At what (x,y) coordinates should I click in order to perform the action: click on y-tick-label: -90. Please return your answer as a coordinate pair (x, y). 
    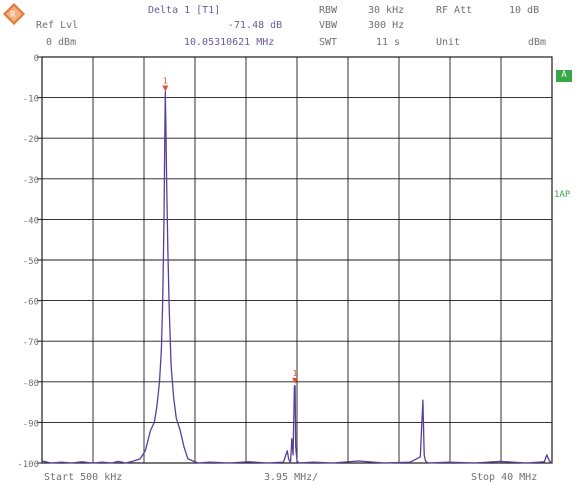
    Looking at the image, I should click on (31, 424).